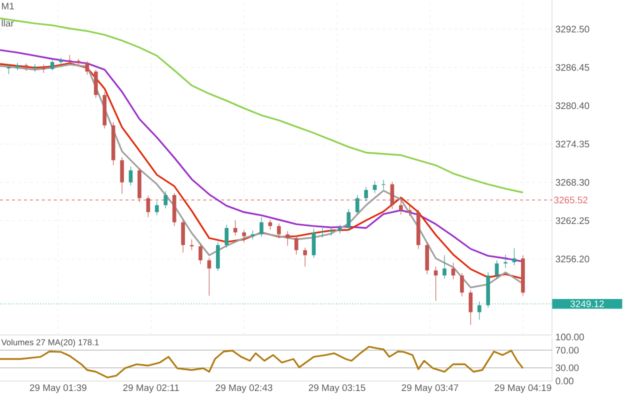  What do you see at coordinates (573, 67) in the screenshot?
I see `y-tick-label: 3286.45` at bounding box center [573, 67].